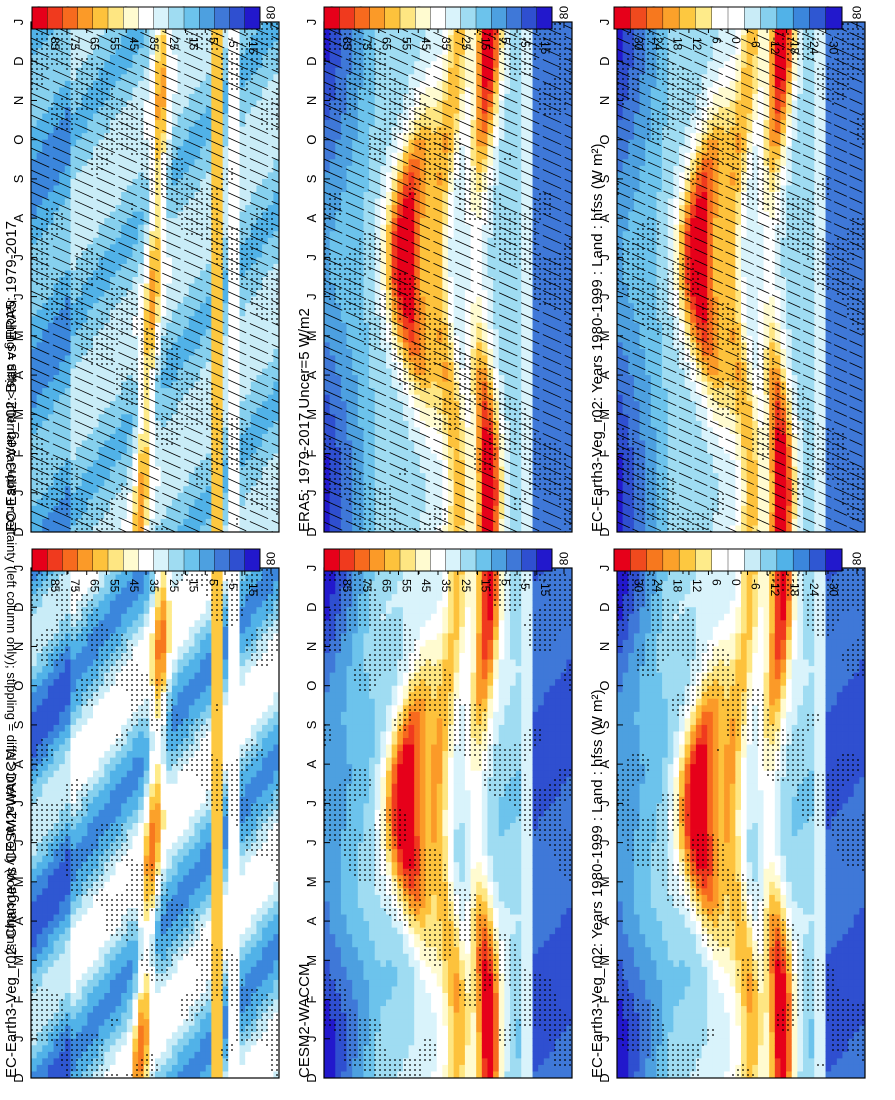  Describe the element at coordinates (728, 30) in the screenshot. I see `colorbar-5: 30 24 18 12 6 0 -6 -12 -18 -24 -30` at that location.